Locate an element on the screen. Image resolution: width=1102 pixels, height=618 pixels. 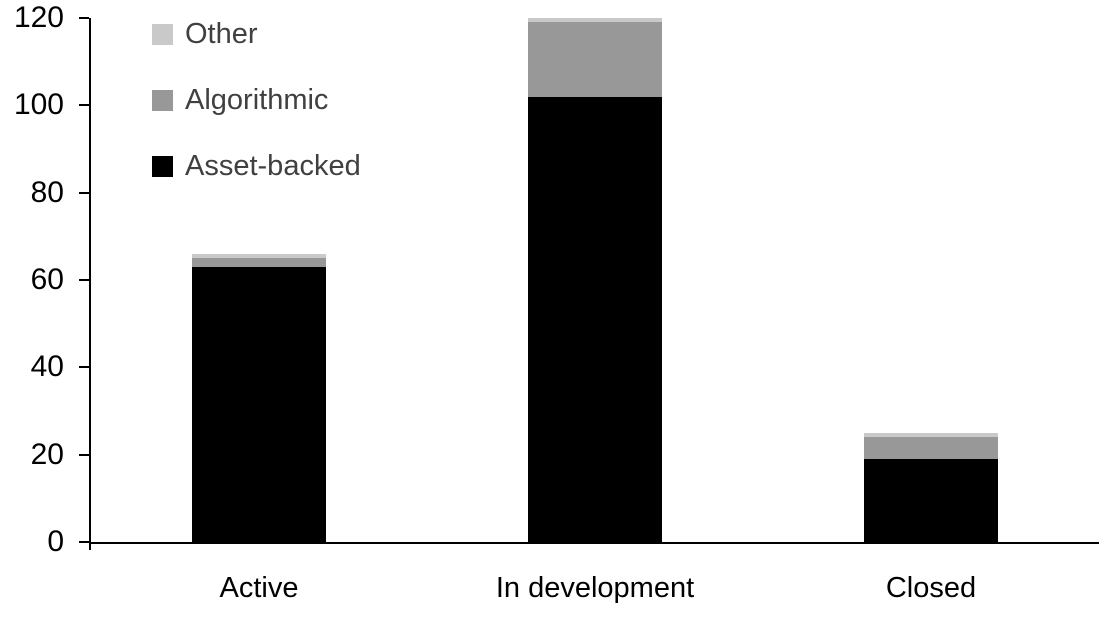
origin-tick is located at coordinates (90, 546).